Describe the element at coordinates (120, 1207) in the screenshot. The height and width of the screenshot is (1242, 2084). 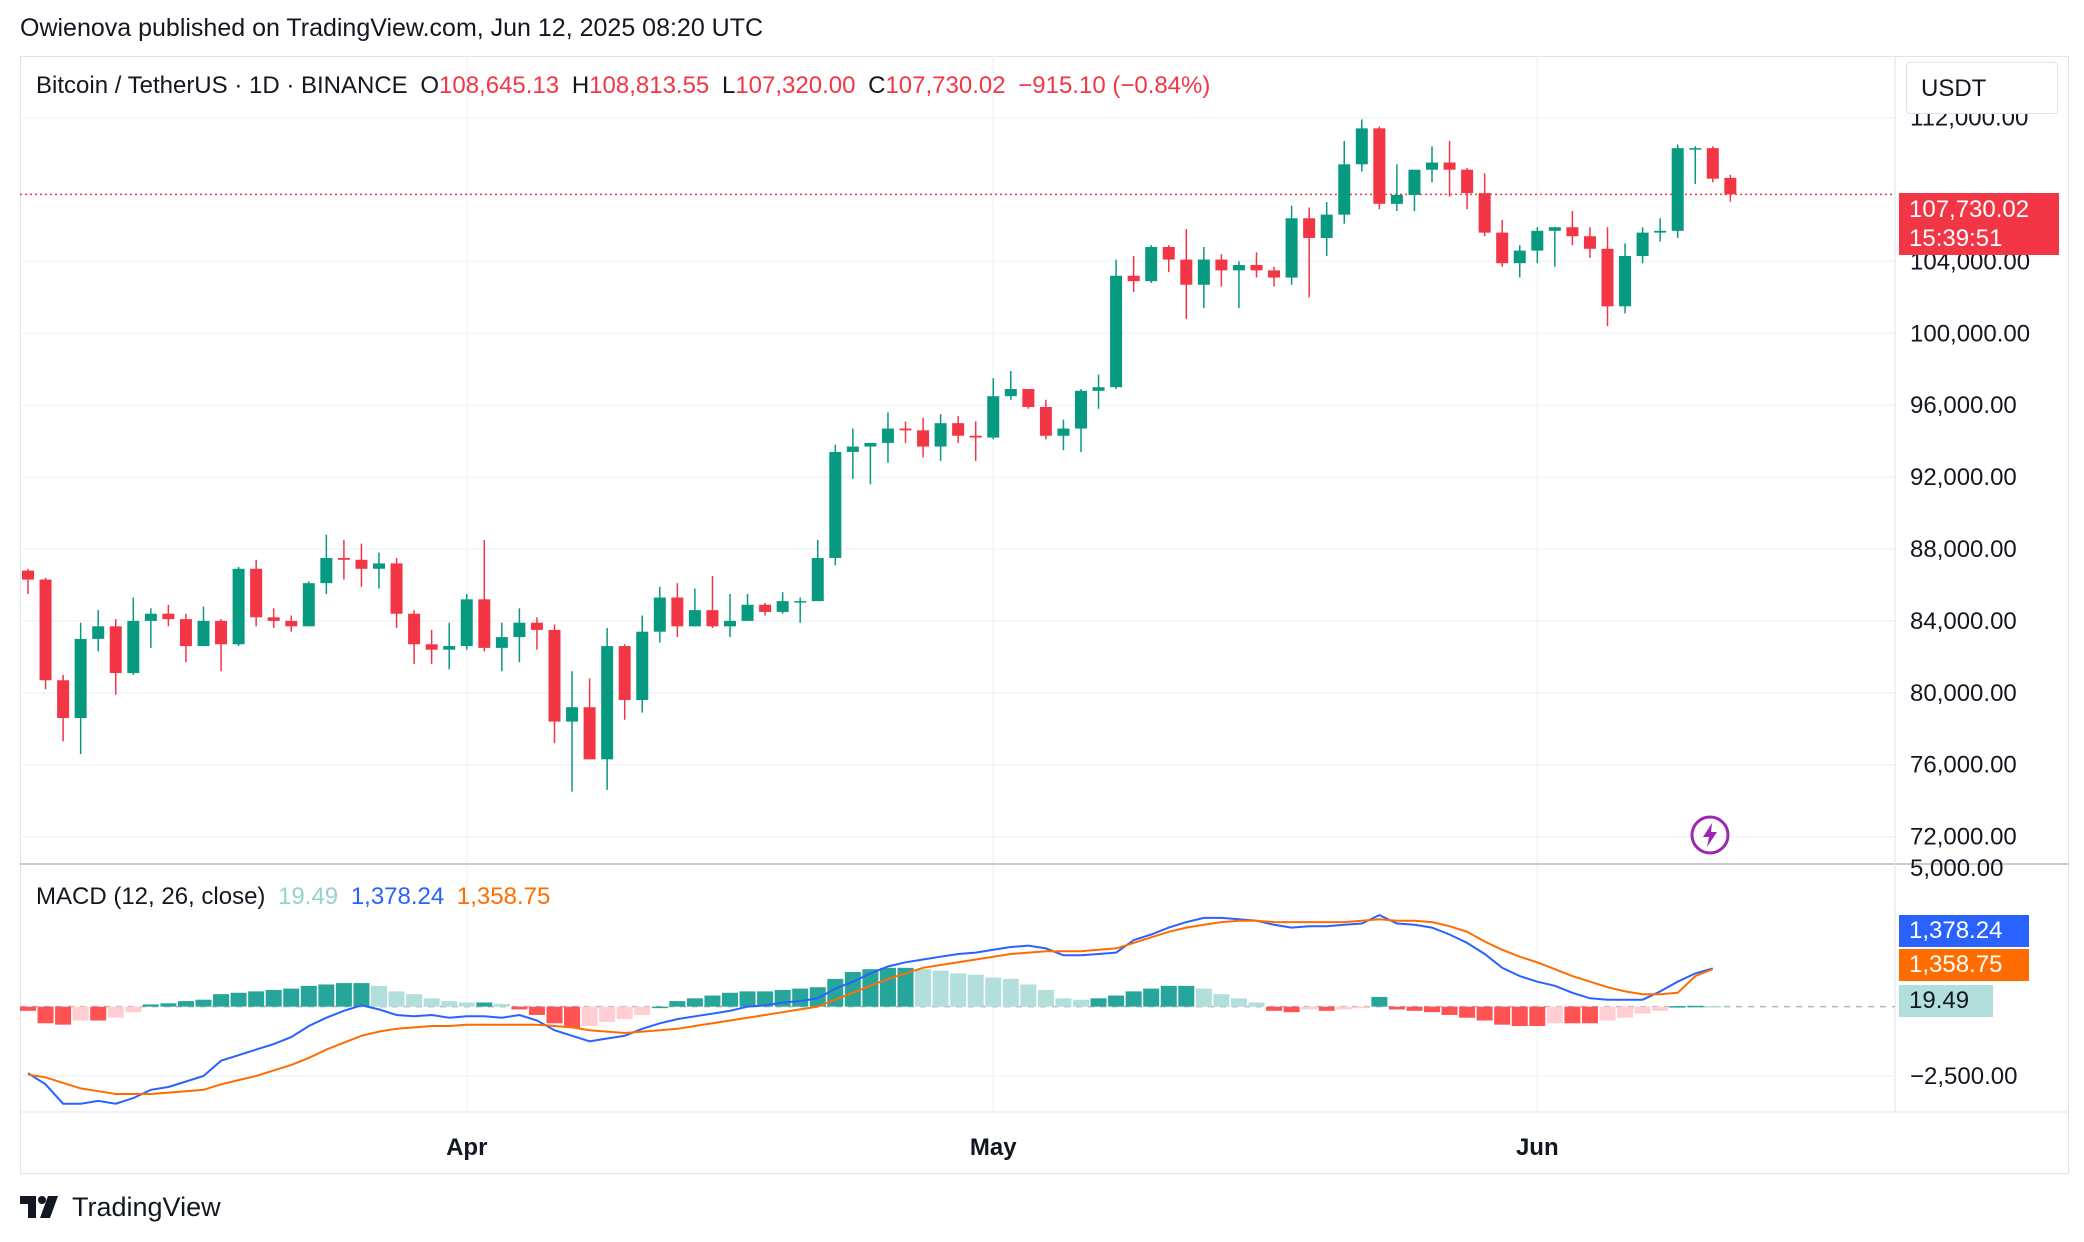
I see `tradingview-logo: TradingView` at that location.